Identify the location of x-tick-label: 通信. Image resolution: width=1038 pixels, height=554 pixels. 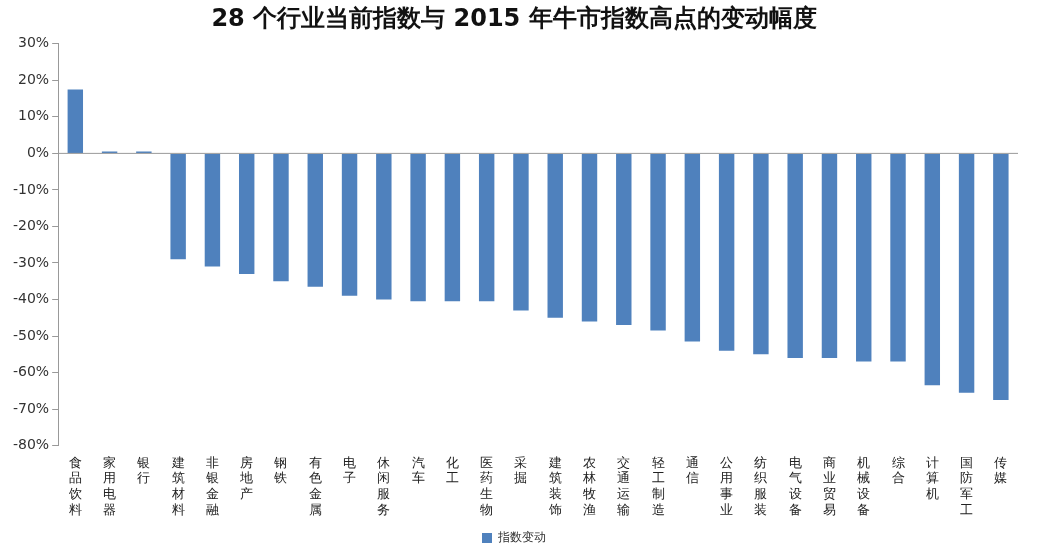
(692, 470).